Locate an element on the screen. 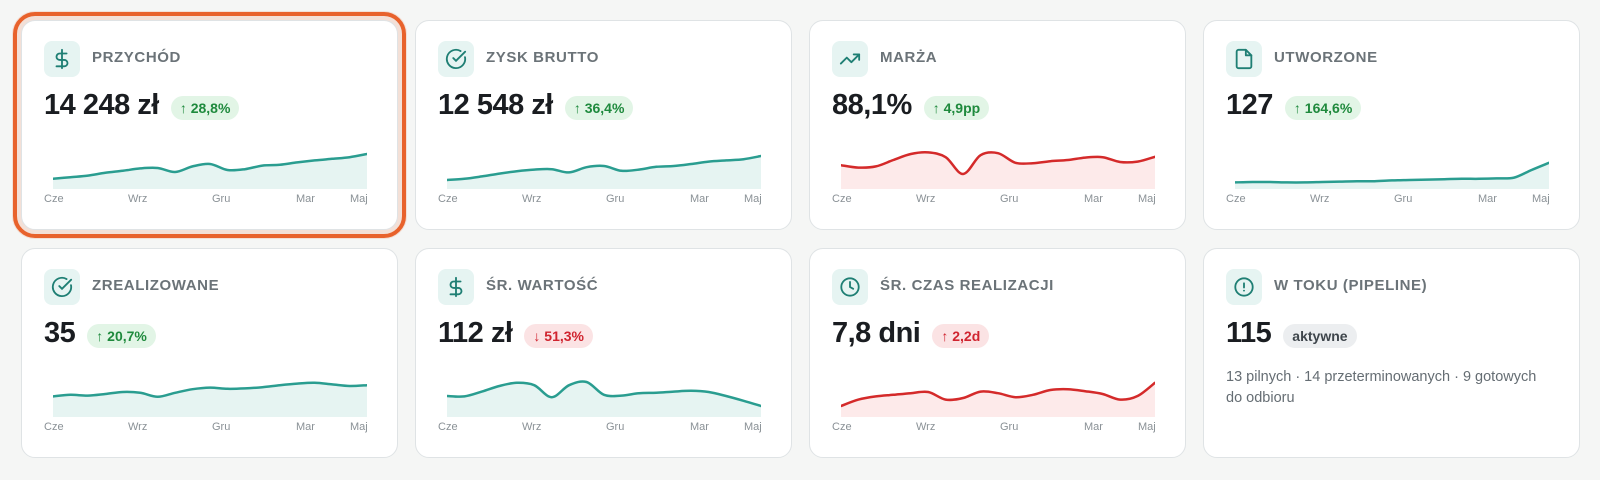  status-badge: aktywne is located at coordinates (1320, 335).